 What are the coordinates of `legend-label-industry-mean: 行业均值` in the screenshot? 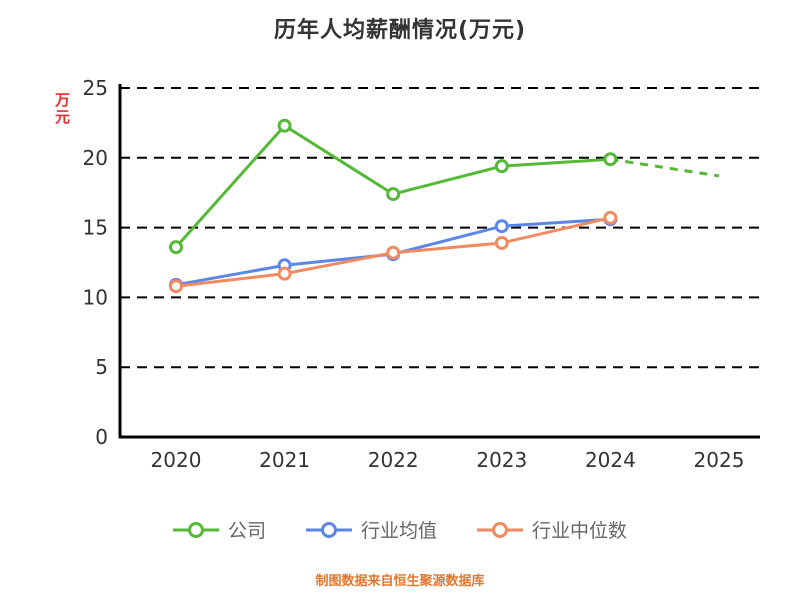 It's located at (398, 531).